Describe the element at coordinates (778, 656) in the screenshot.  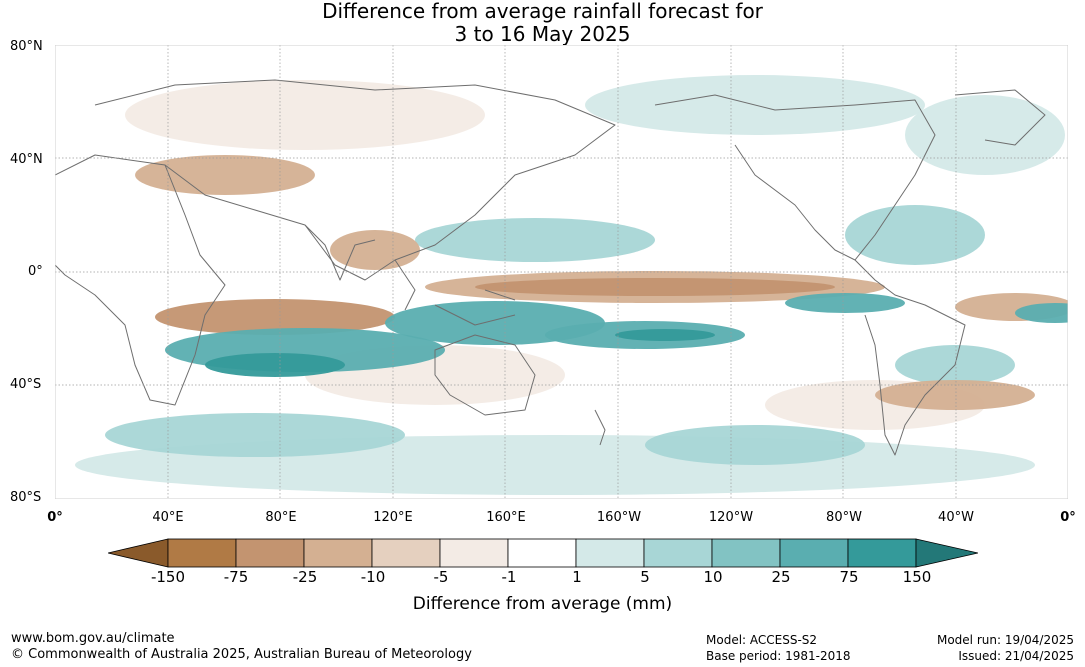
I see `footer-base-period: Base period: 1981-2018` at that location.